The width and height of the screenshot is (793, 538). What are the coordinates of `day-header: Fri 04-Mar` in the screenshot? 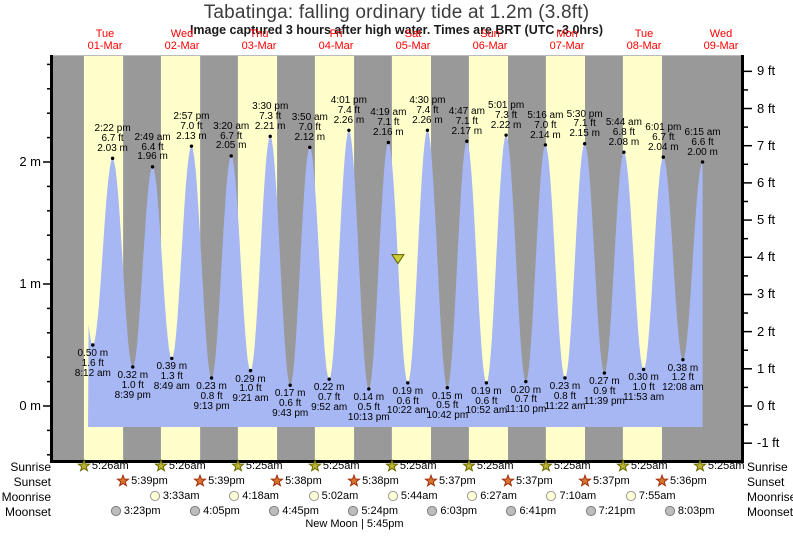 It's located at (336, 40).